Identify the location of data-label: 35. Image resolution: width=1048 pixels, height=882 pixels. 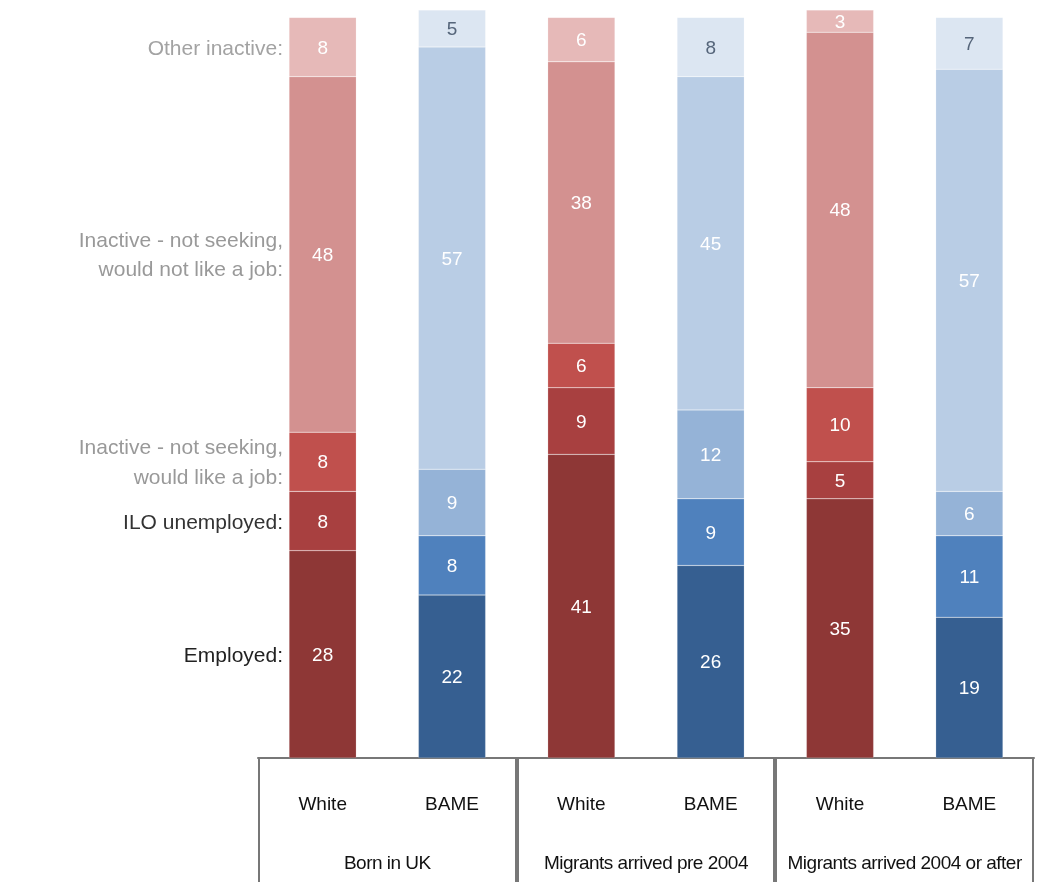
(840, 628).